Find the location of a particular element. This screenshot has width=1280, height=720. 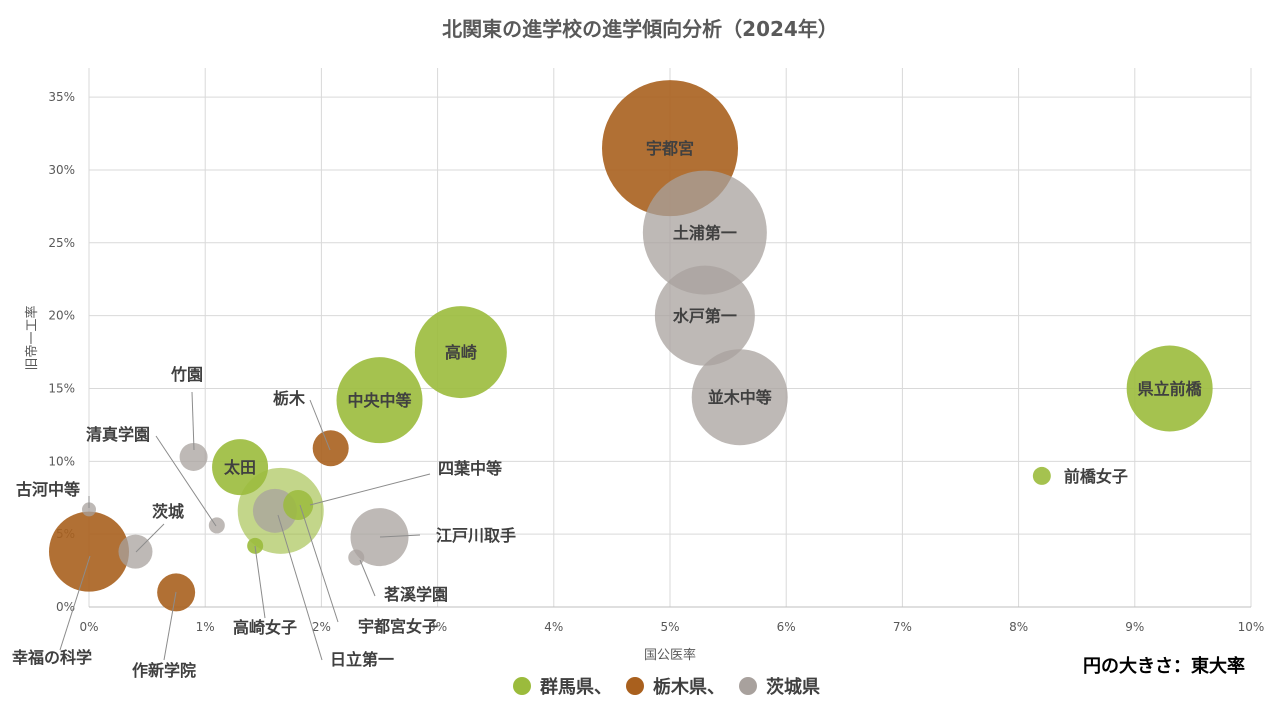

size-note: 円の大きさ：東大率 is located at coordinates (1164, 666).